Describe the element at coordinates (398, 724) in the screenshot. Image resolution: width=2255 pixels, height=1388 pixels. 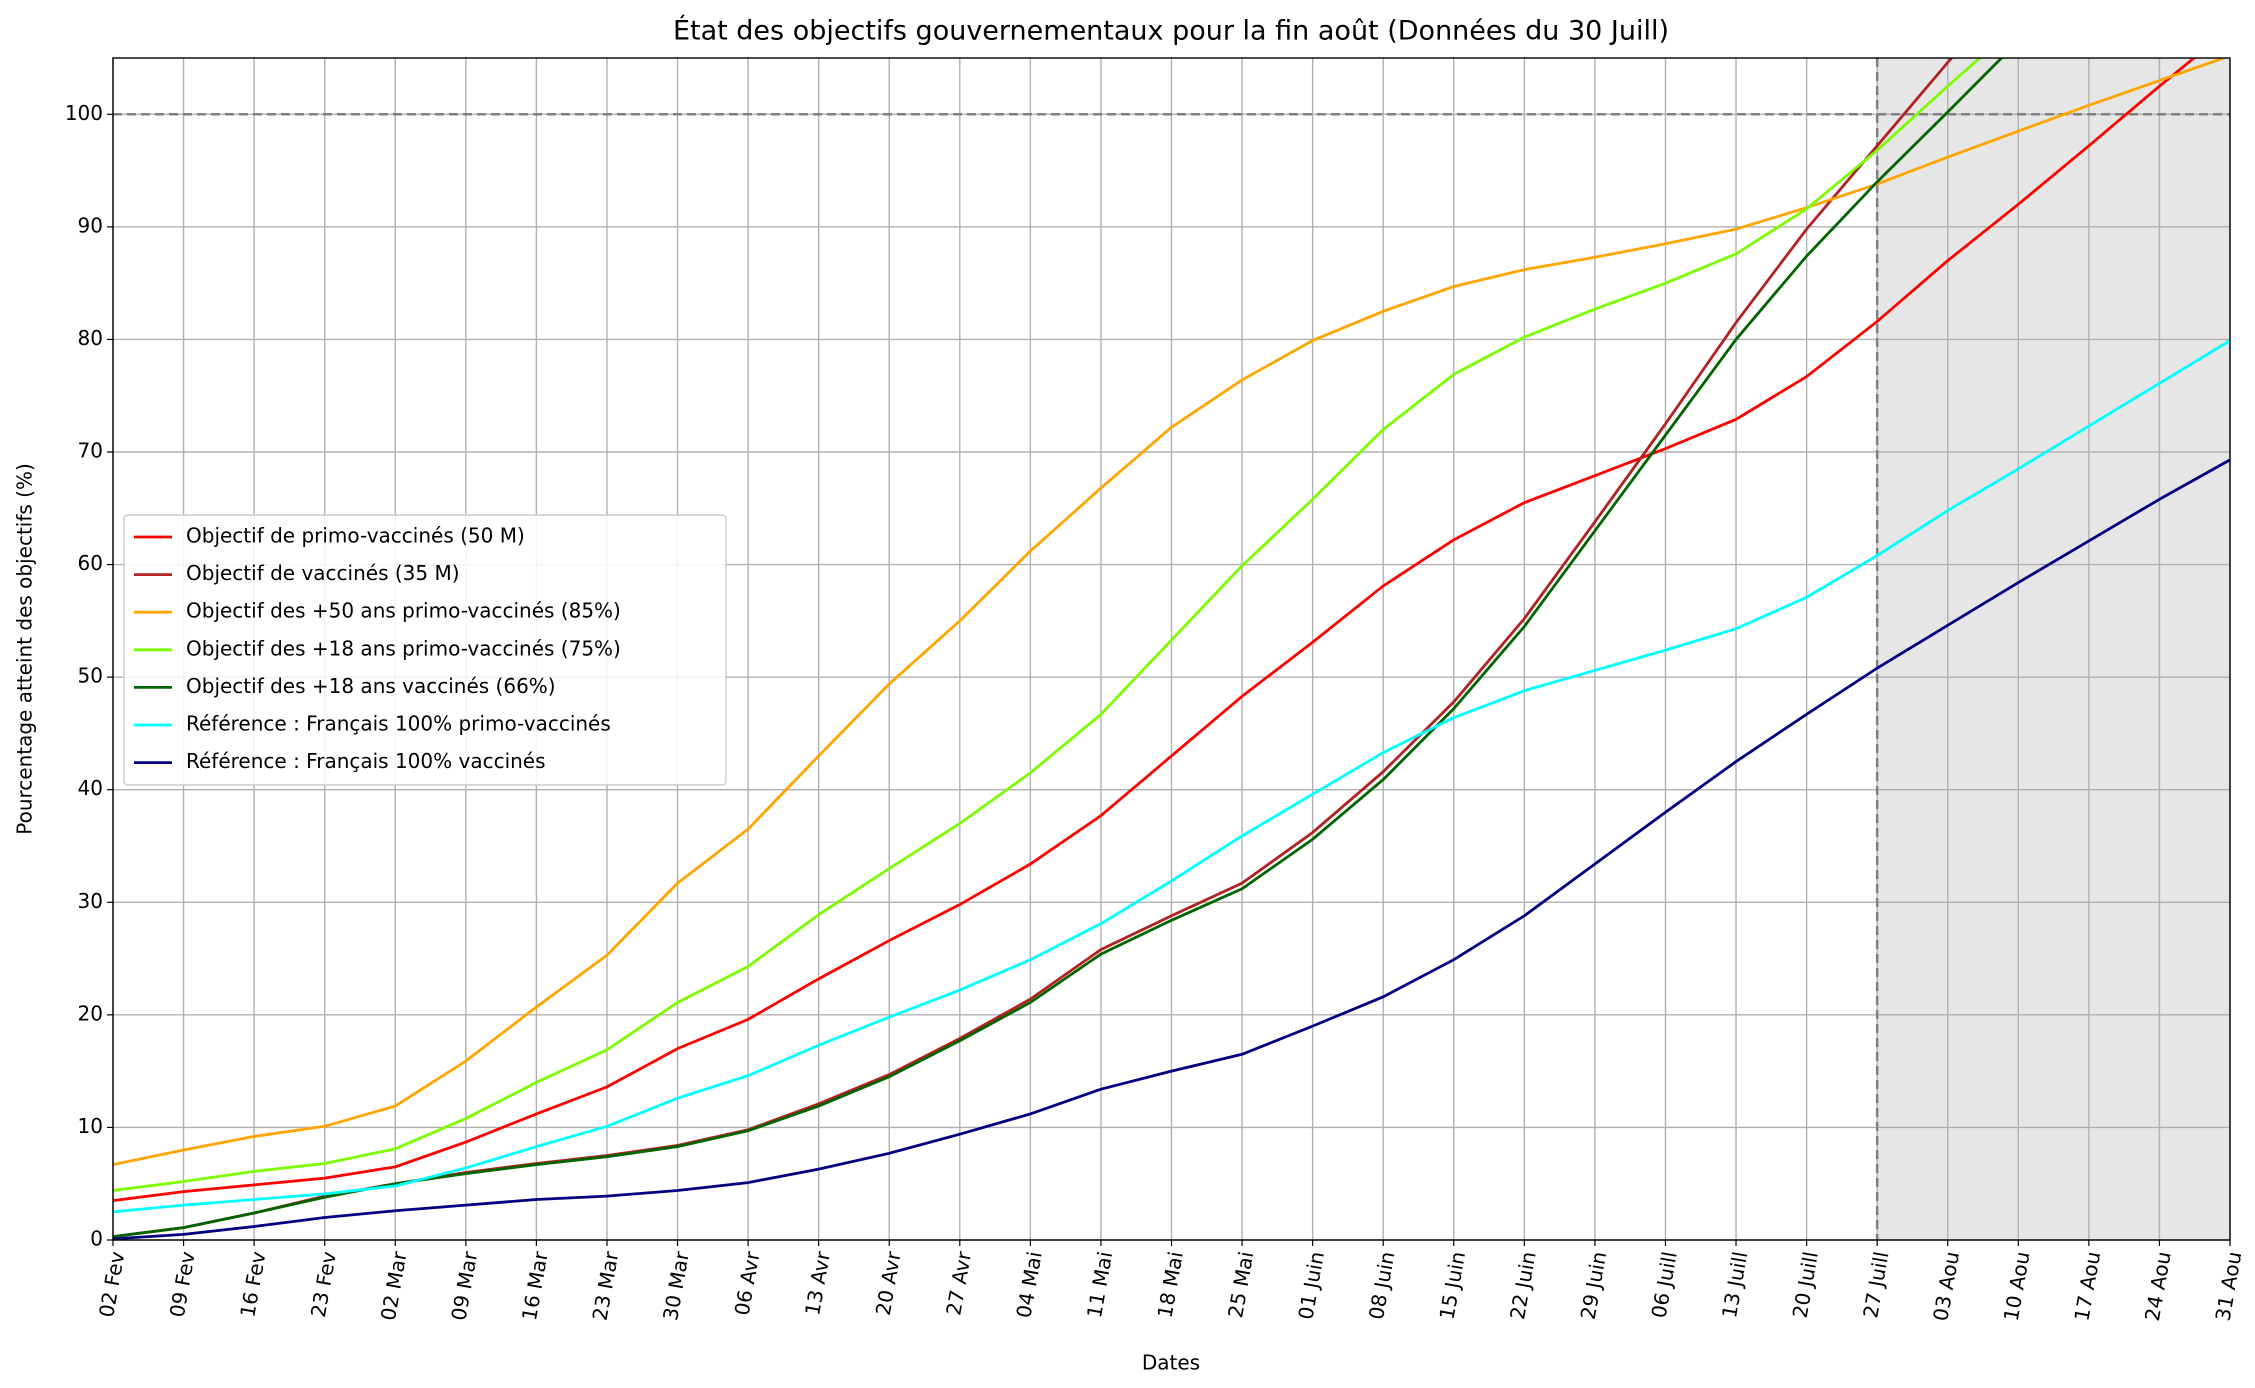
I see `legend-label: Référence : Français 100% primo-vaccinés` at that location.